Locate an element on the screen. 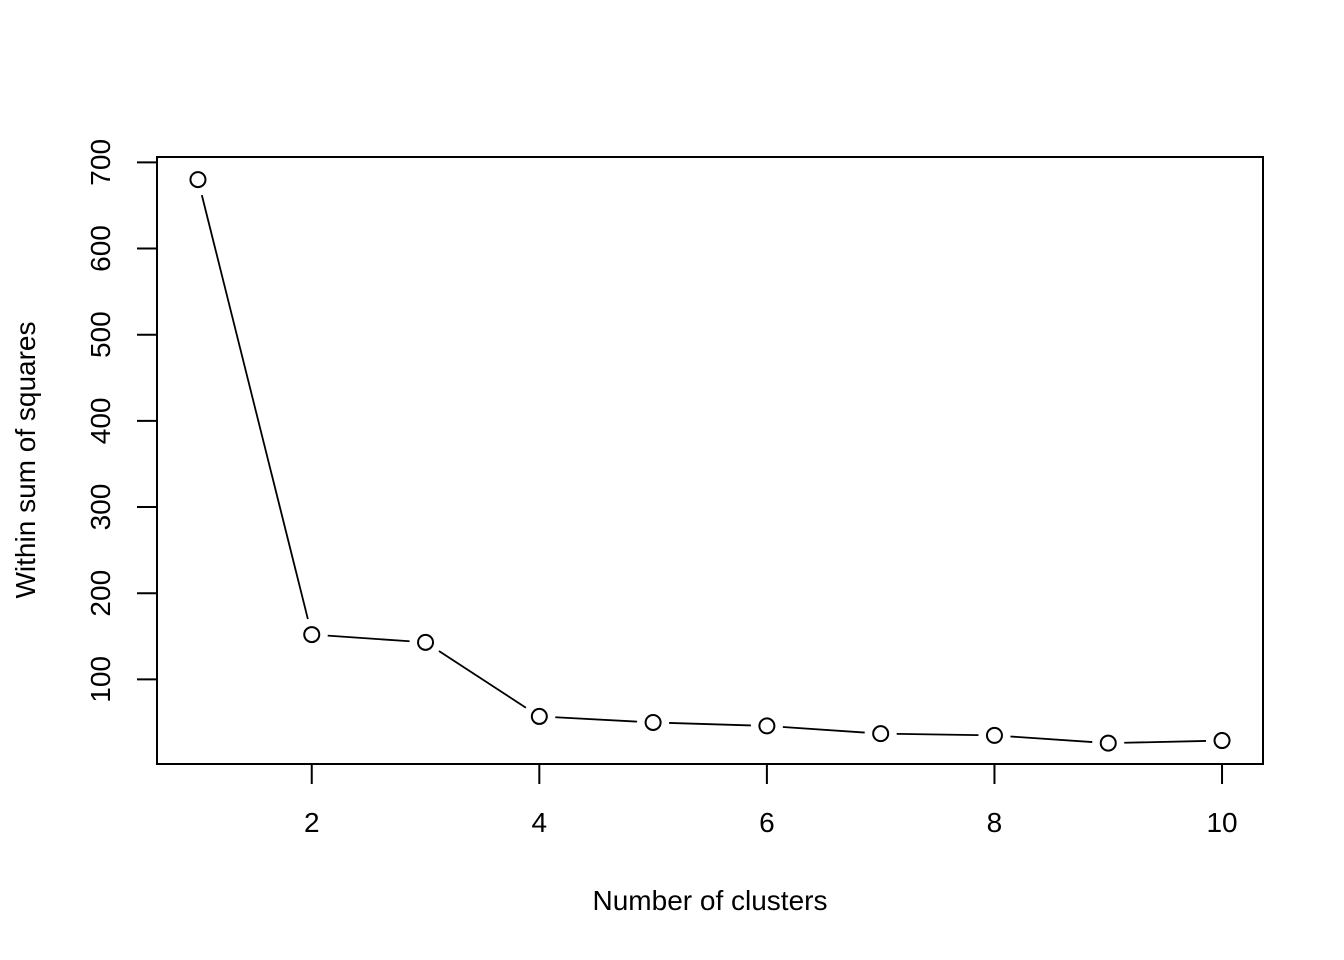 The height and width of the screenshot is (960, 1344). y-tick-label: 400 is located at coordinates (100, 421).